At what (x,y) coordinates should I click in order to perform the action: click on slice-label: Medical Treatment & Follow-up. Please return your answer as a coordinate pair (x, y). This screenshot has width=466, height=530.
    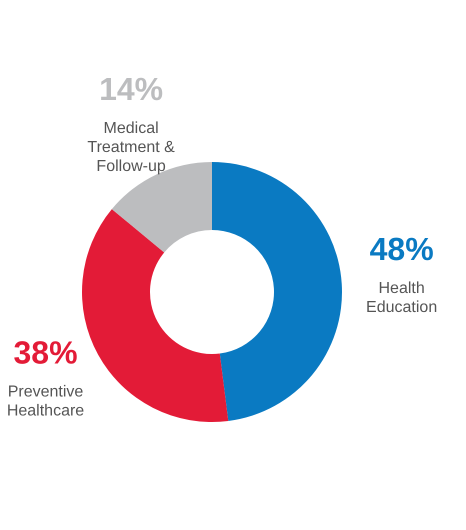
    Looking at the image, I should click on (131, 148).